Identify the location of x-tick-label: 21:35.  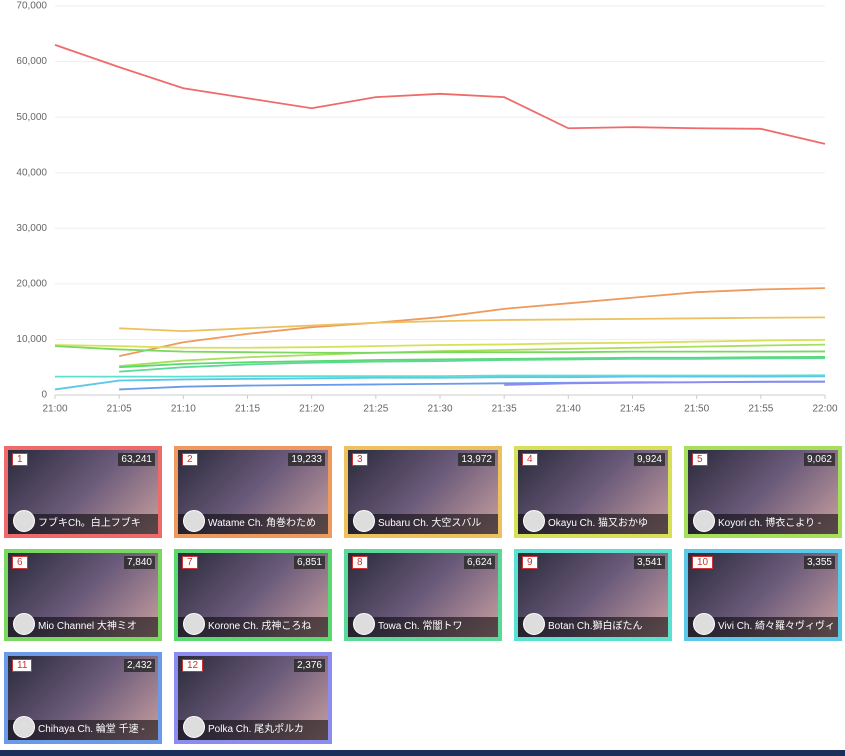
(504, 409).